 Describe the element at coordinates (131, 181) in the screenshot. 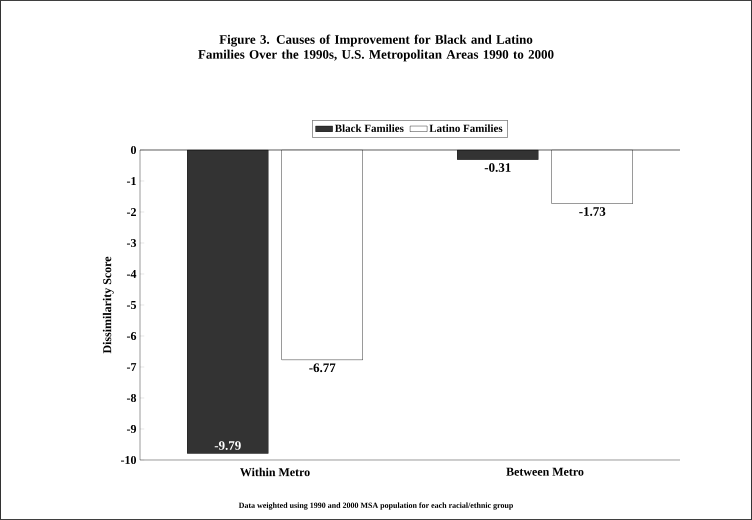

I see `y-tick-label: -1` at that location.